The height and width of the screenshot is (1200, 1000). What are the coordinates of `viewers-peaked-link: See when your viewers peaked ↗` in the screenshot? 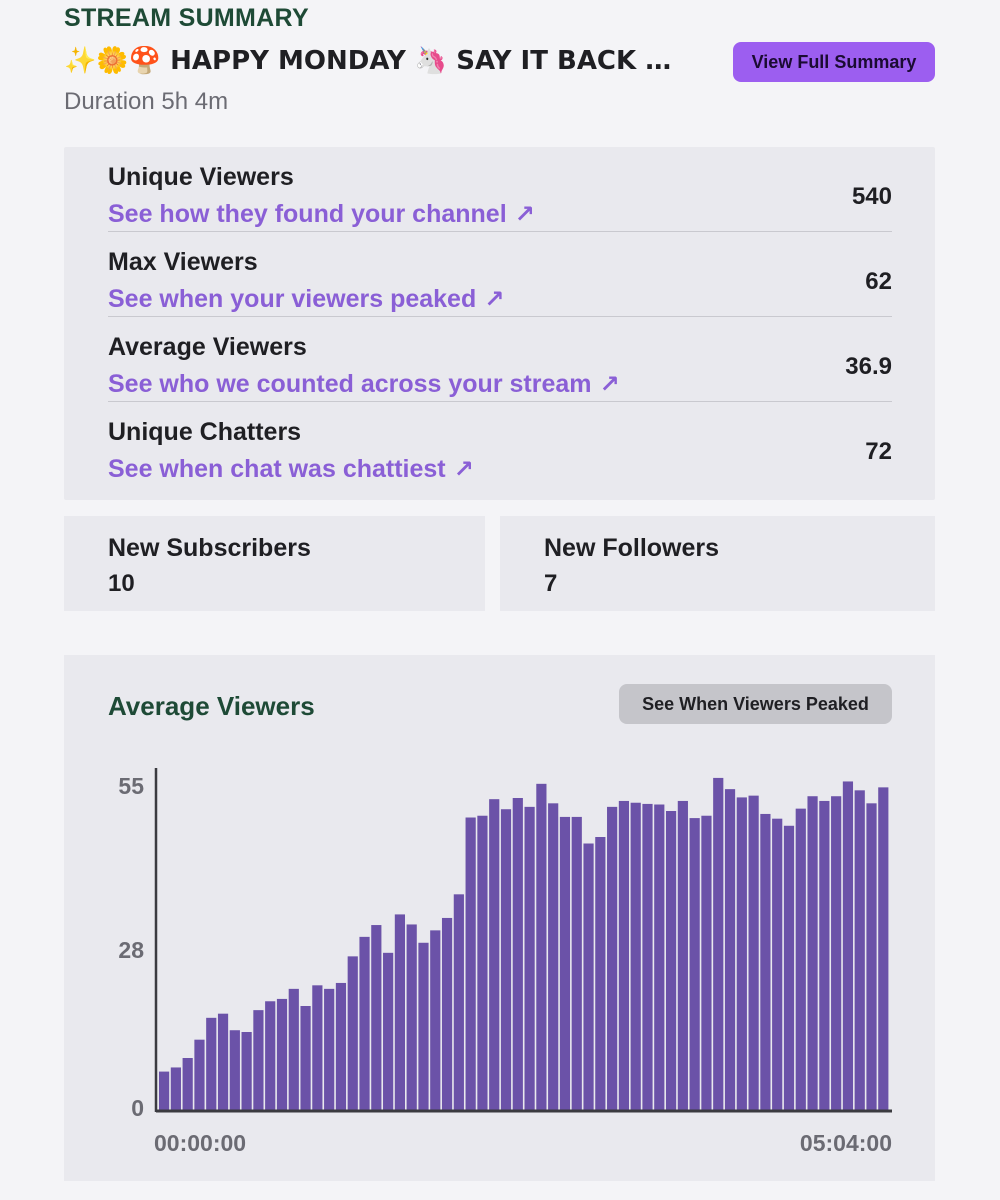 It's located at (306, 299).